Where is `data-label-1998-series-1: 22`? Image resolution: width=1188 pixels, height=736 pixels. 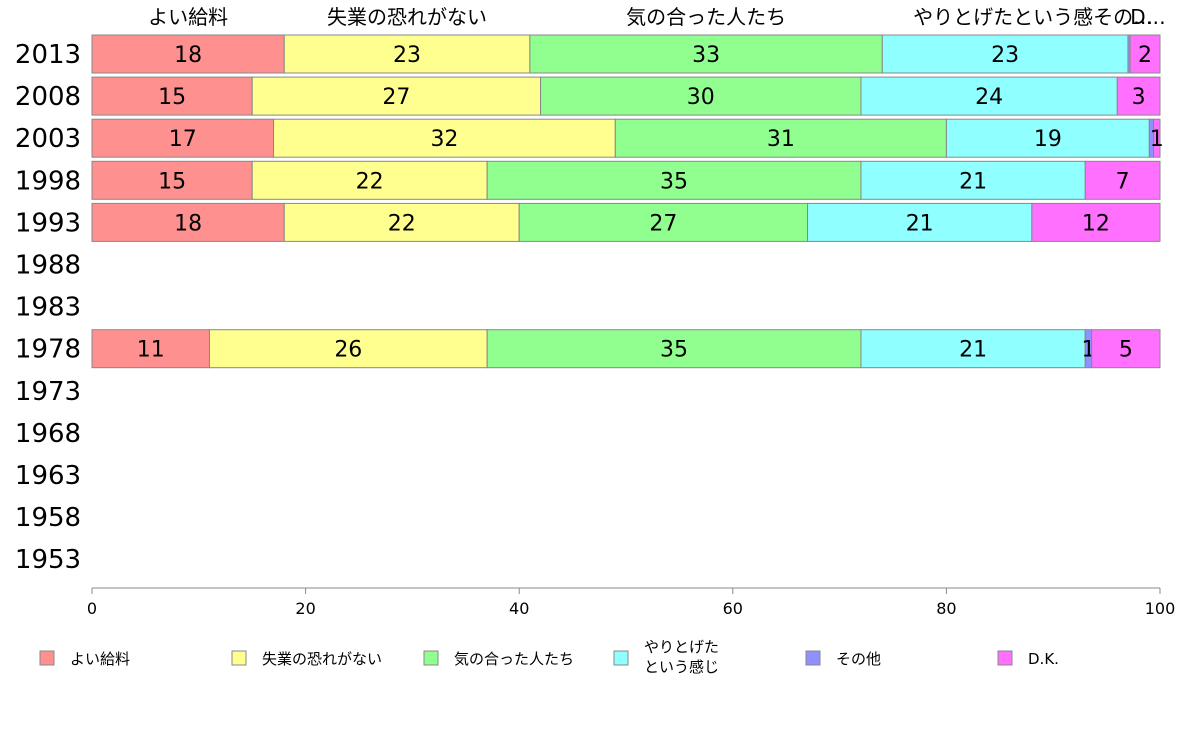
data-label-1998-series-1: 22 is located at coordinates (370, 181).